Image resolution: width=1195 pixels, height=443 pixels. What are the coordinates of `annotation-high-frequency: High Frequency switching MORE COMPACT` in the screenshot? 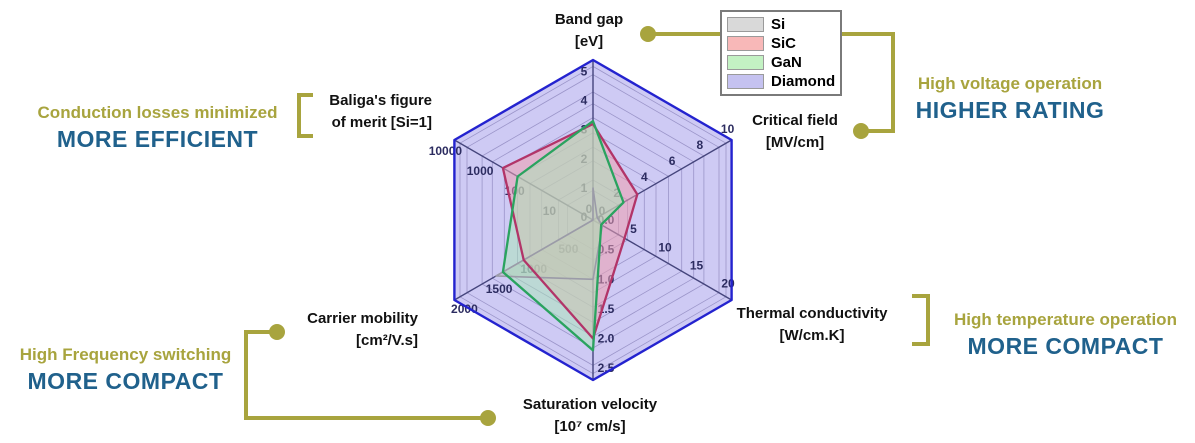 It's located at (125, 369).